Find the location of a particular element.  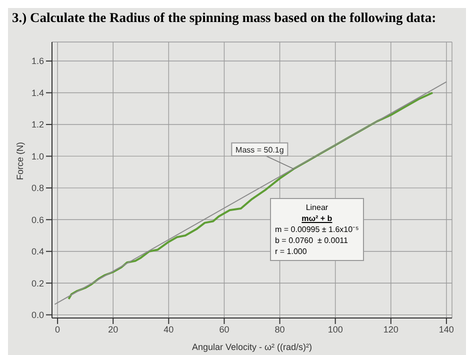

y-tick-label: 0.0 is located at coordinates (37, 315).